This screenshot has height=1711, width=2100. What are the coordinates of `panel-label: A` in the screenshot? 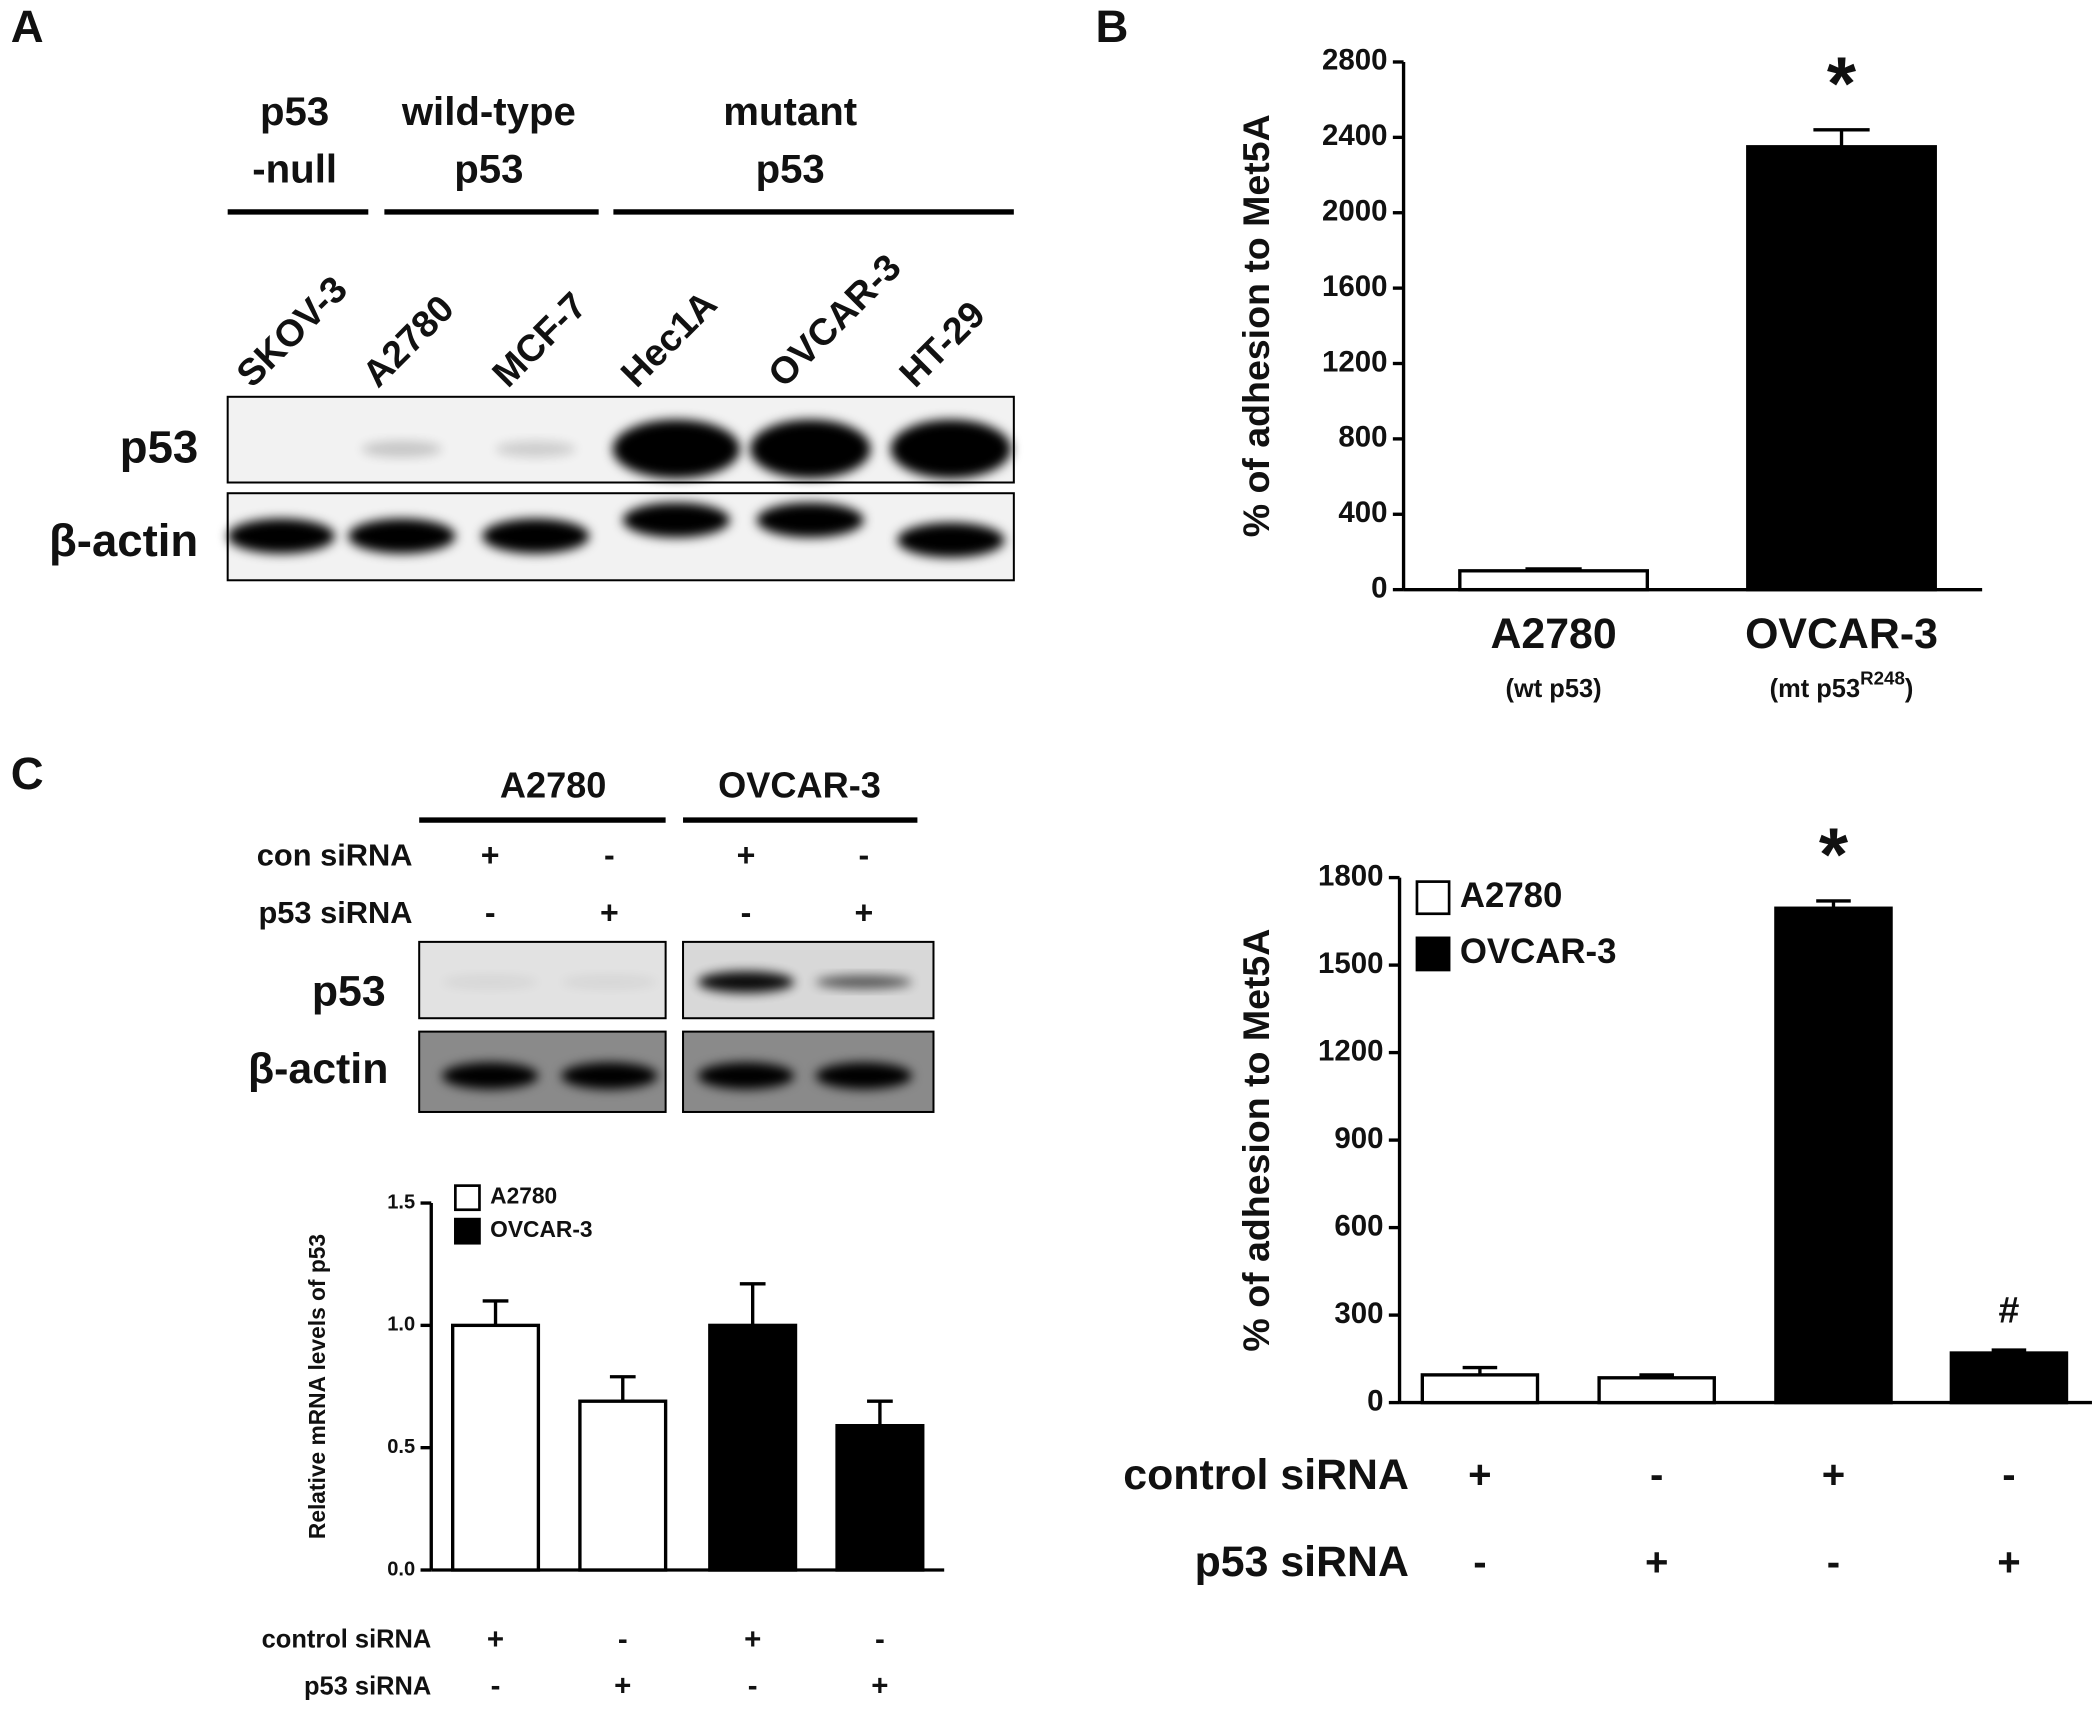 It's located at (27, 26).